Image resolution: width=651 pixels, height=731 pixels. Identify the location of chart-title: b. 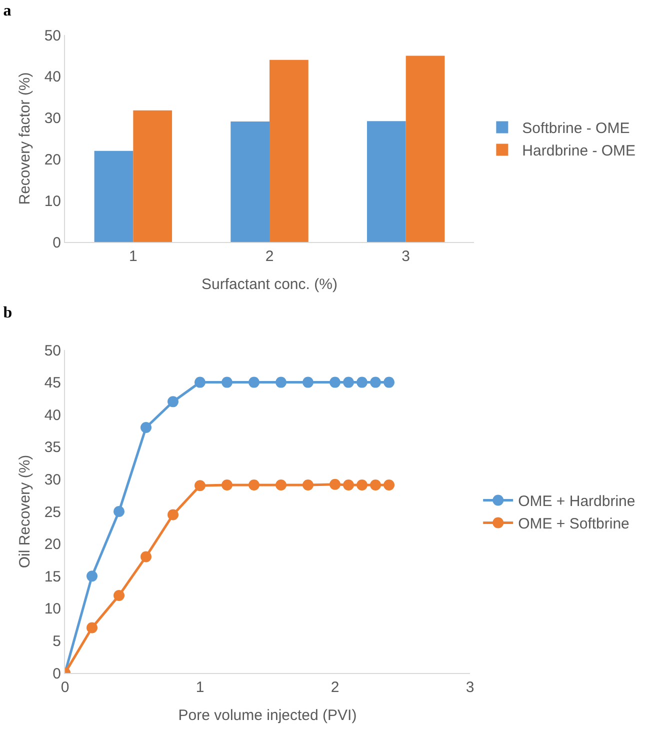
(7, 313).